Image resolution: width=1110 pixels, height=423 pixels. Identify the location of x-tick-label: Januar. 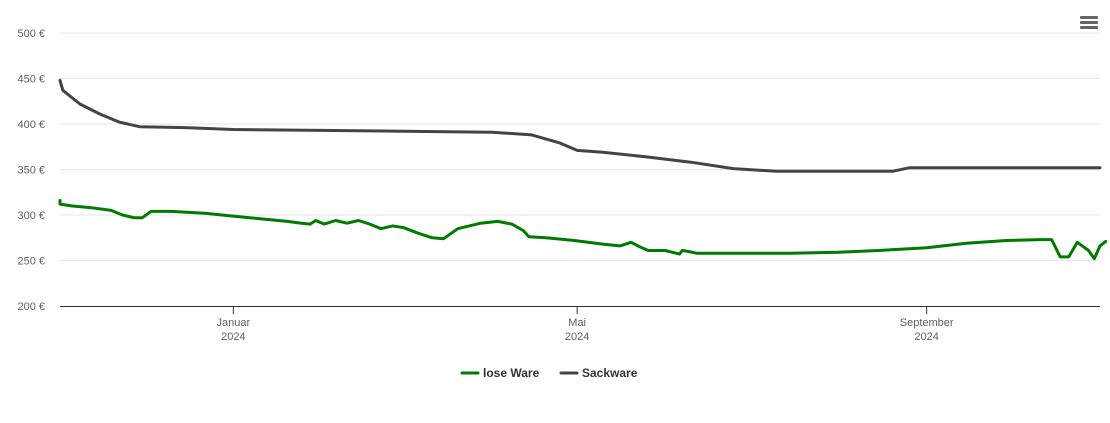
(234, 323).